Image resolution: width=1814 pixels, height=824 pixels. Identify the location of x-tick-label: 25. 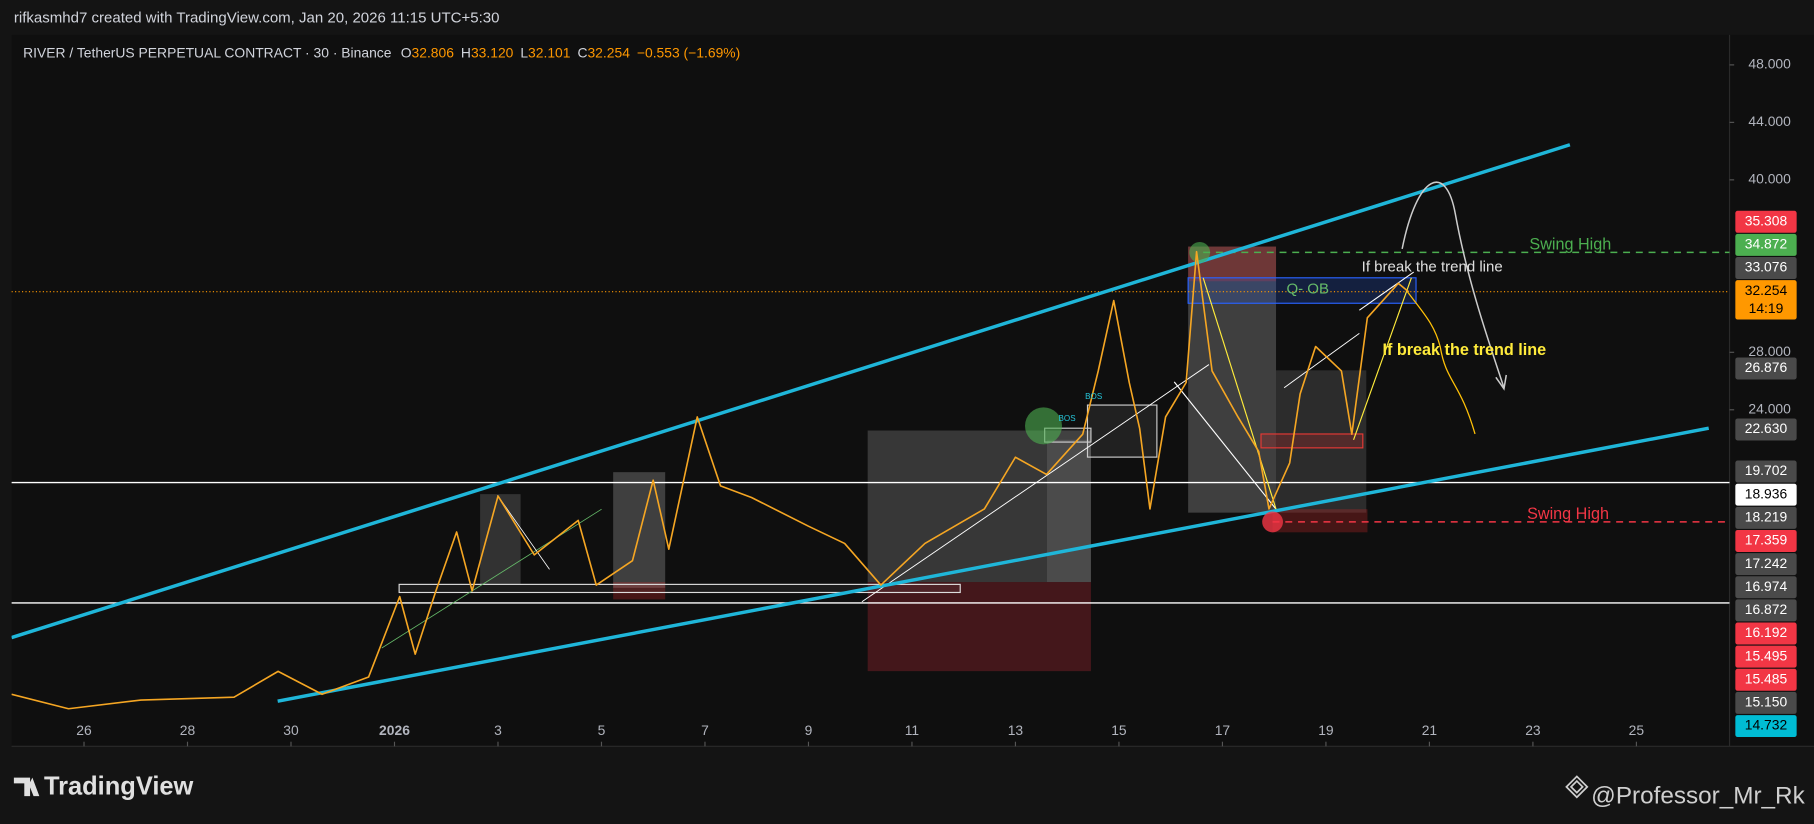
(1637, 730).